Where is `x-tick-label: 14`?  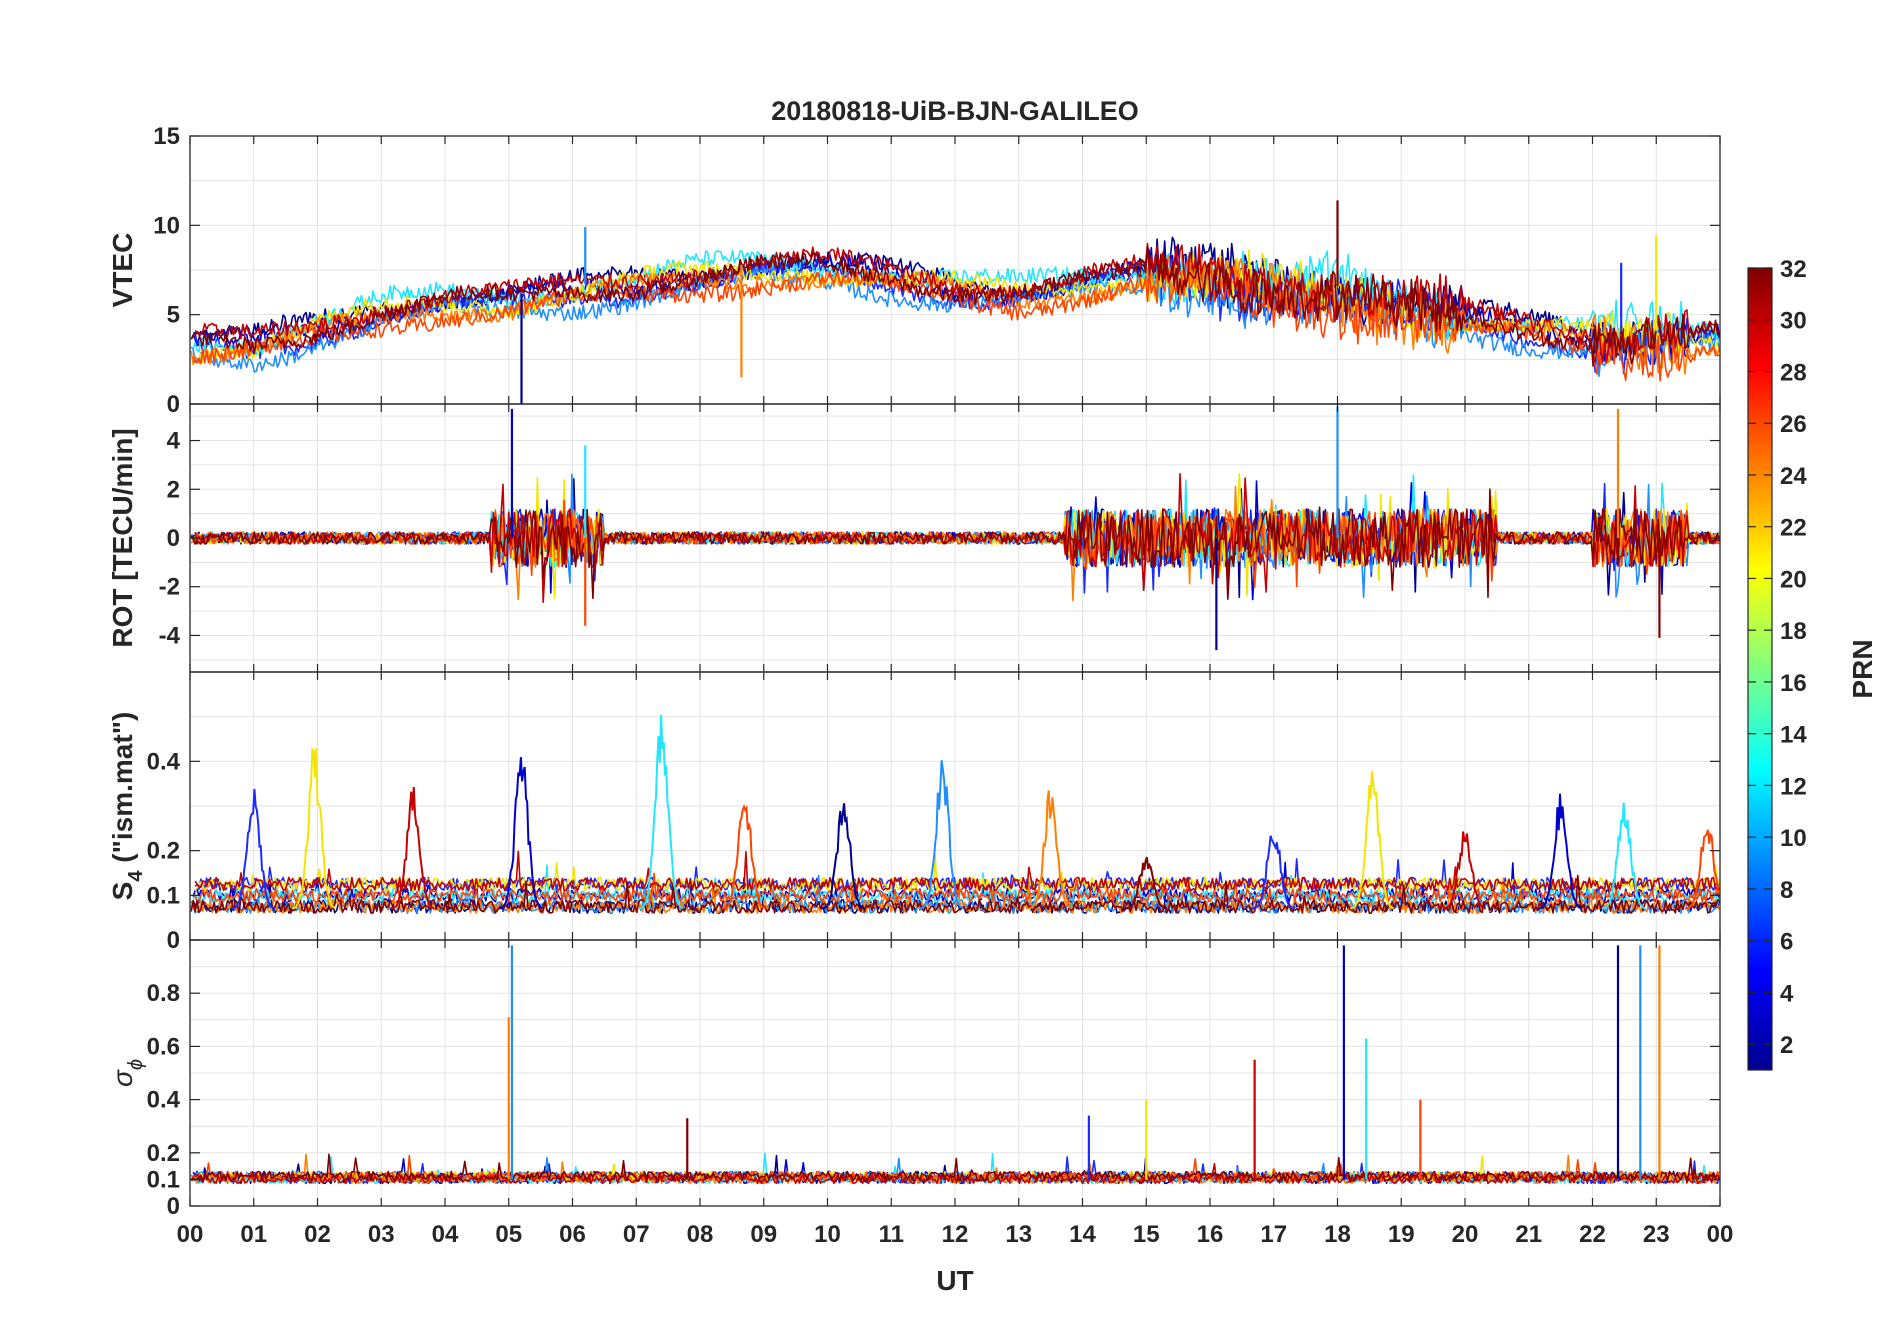 x-tick-label: 14 is located at coordinates (1082, 1234).